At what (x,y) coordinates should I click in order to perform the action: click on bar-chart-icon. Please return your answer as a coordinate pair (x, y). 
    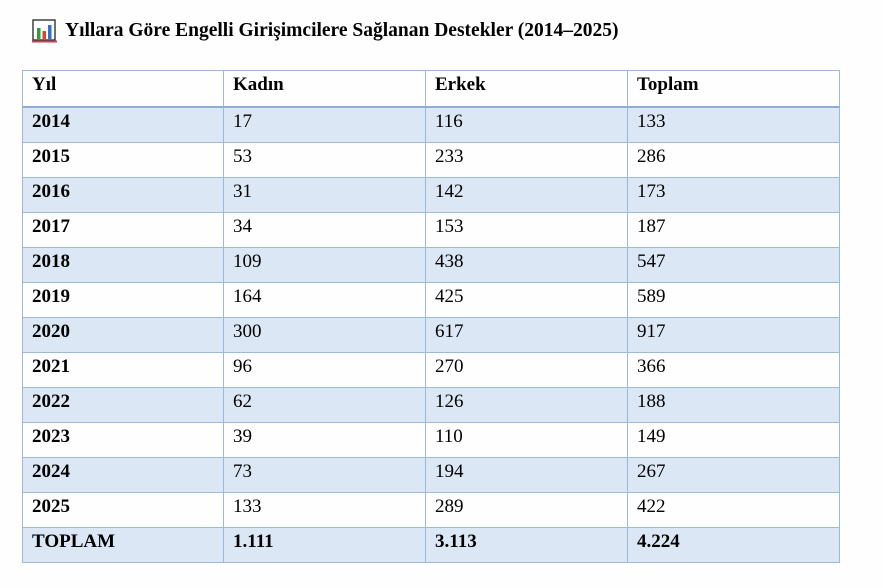
    Looking at the image, I should click on (44, 31).